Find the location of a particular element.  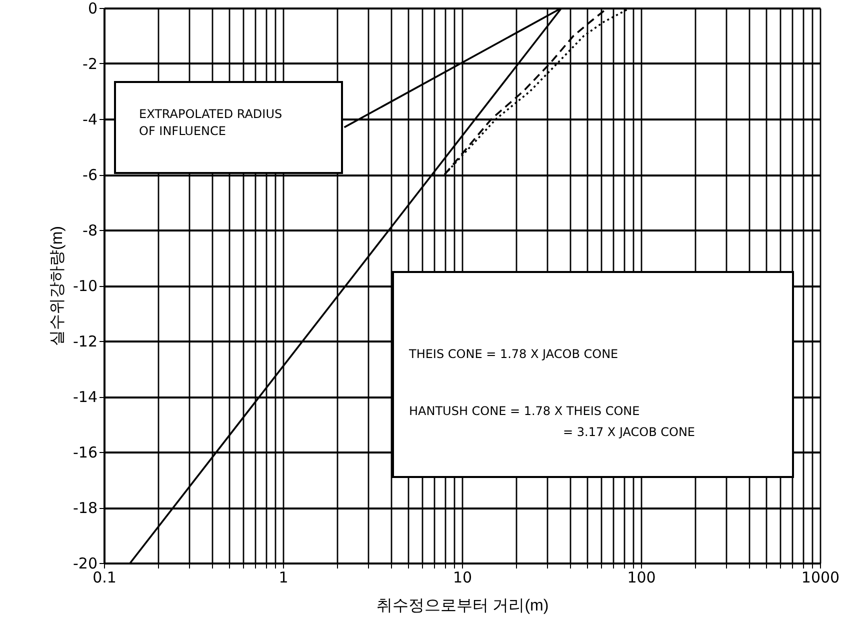

y-tick-label: -8 is located at coordinates (90, 231).